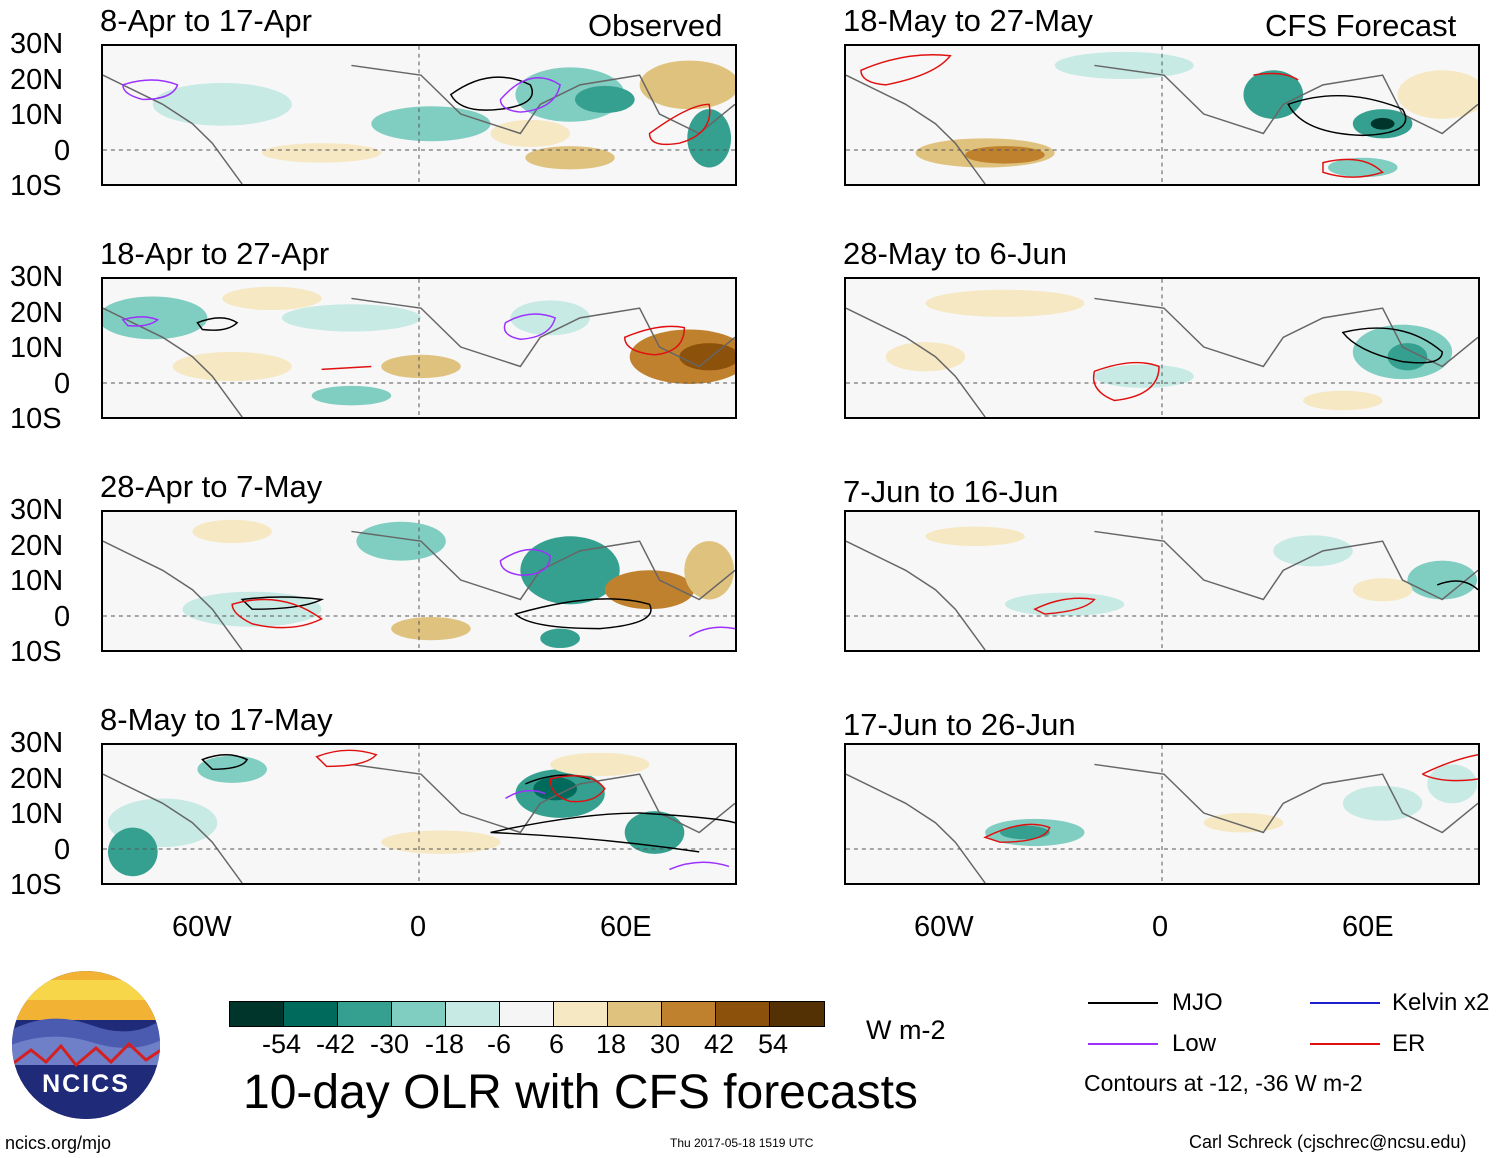 This screenshot has height=1158, width=1510. I want to click on colorbar-label: 42, so click(719, 1044).